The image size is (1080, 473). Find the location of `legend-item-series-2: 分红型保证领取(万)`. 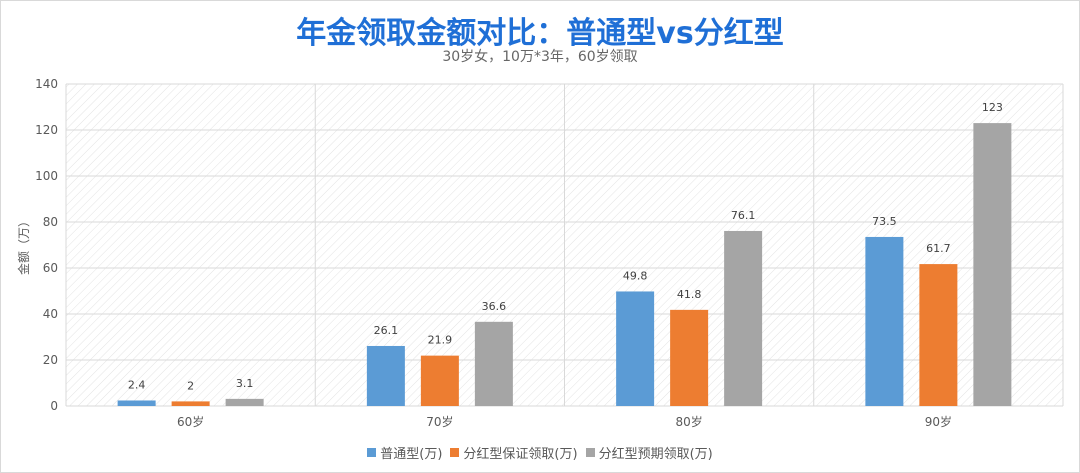

legend-item-series-2: 分红型保证领取(万) is located at coordinates (514, 452).